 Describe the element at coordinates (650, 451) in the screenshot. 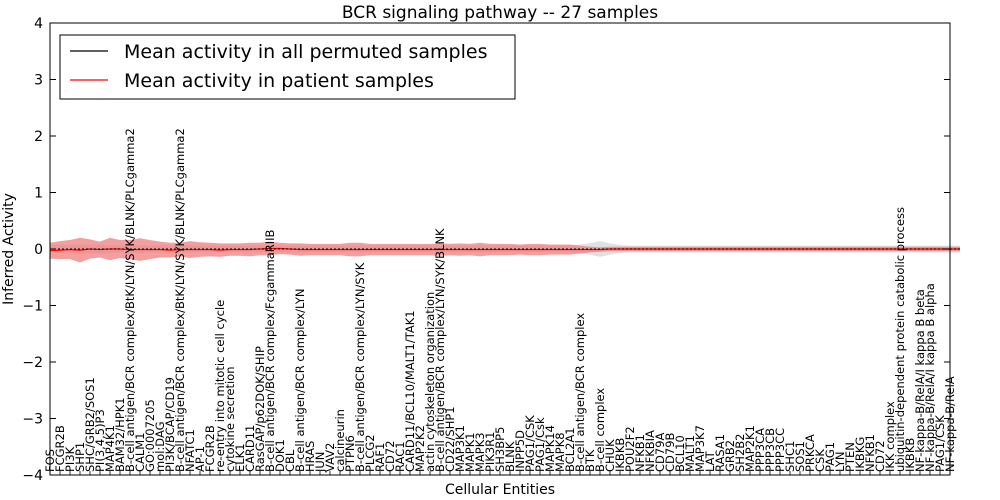

I see `x-tick-label: NFKBIA` at that location.